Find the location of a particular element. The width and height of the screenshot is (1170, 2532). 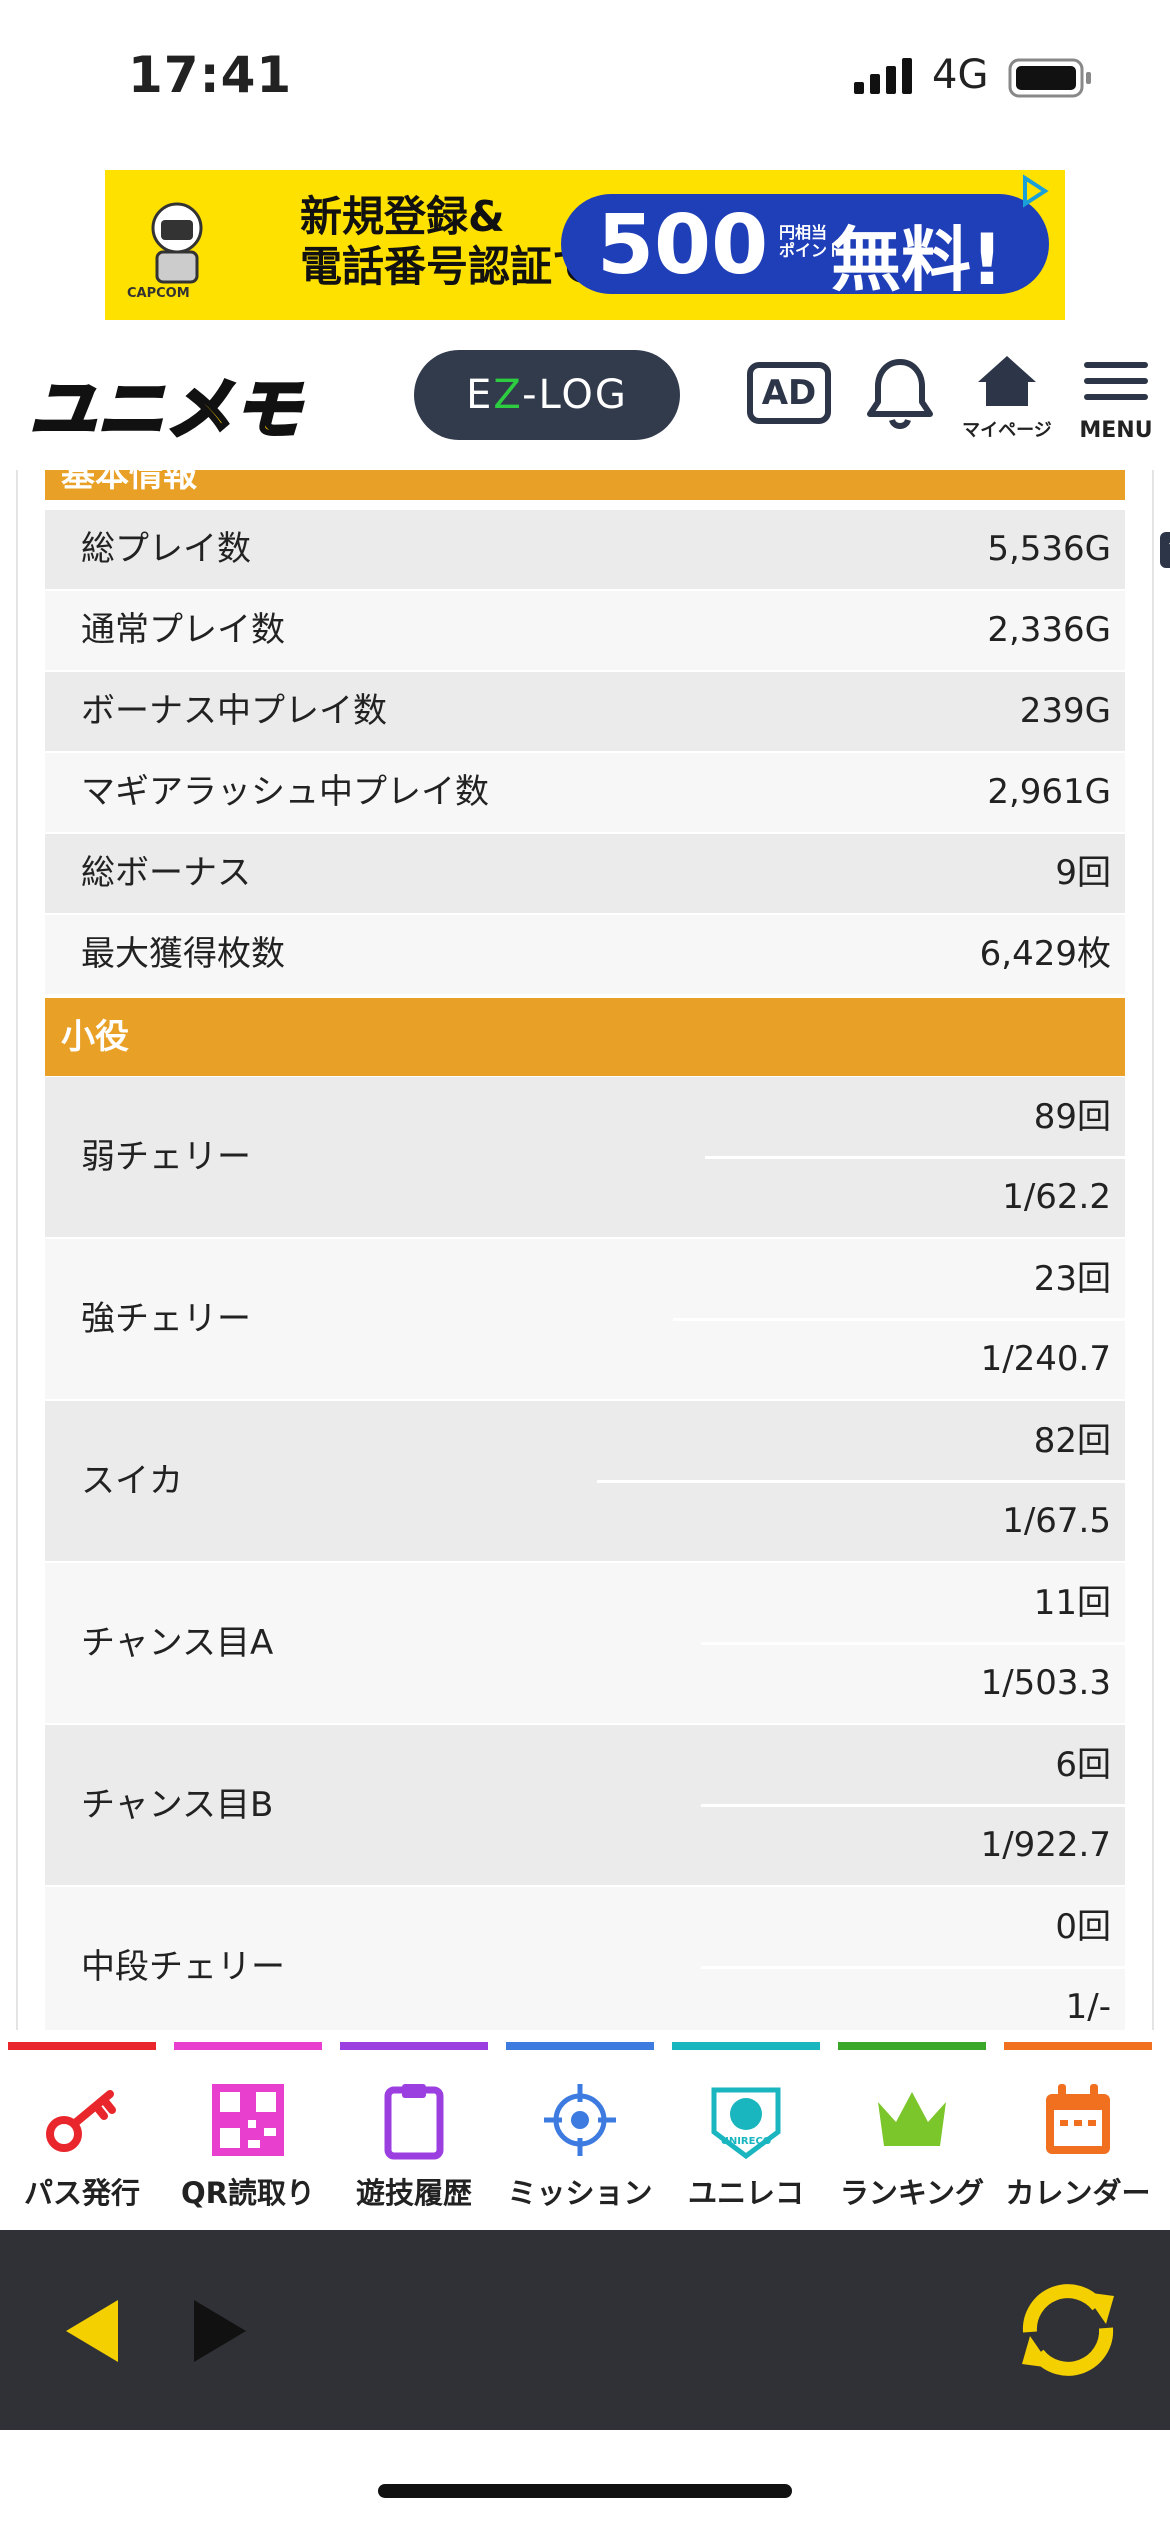

row-probability: 1/922.7 is located at coordinates (1045, 1845).